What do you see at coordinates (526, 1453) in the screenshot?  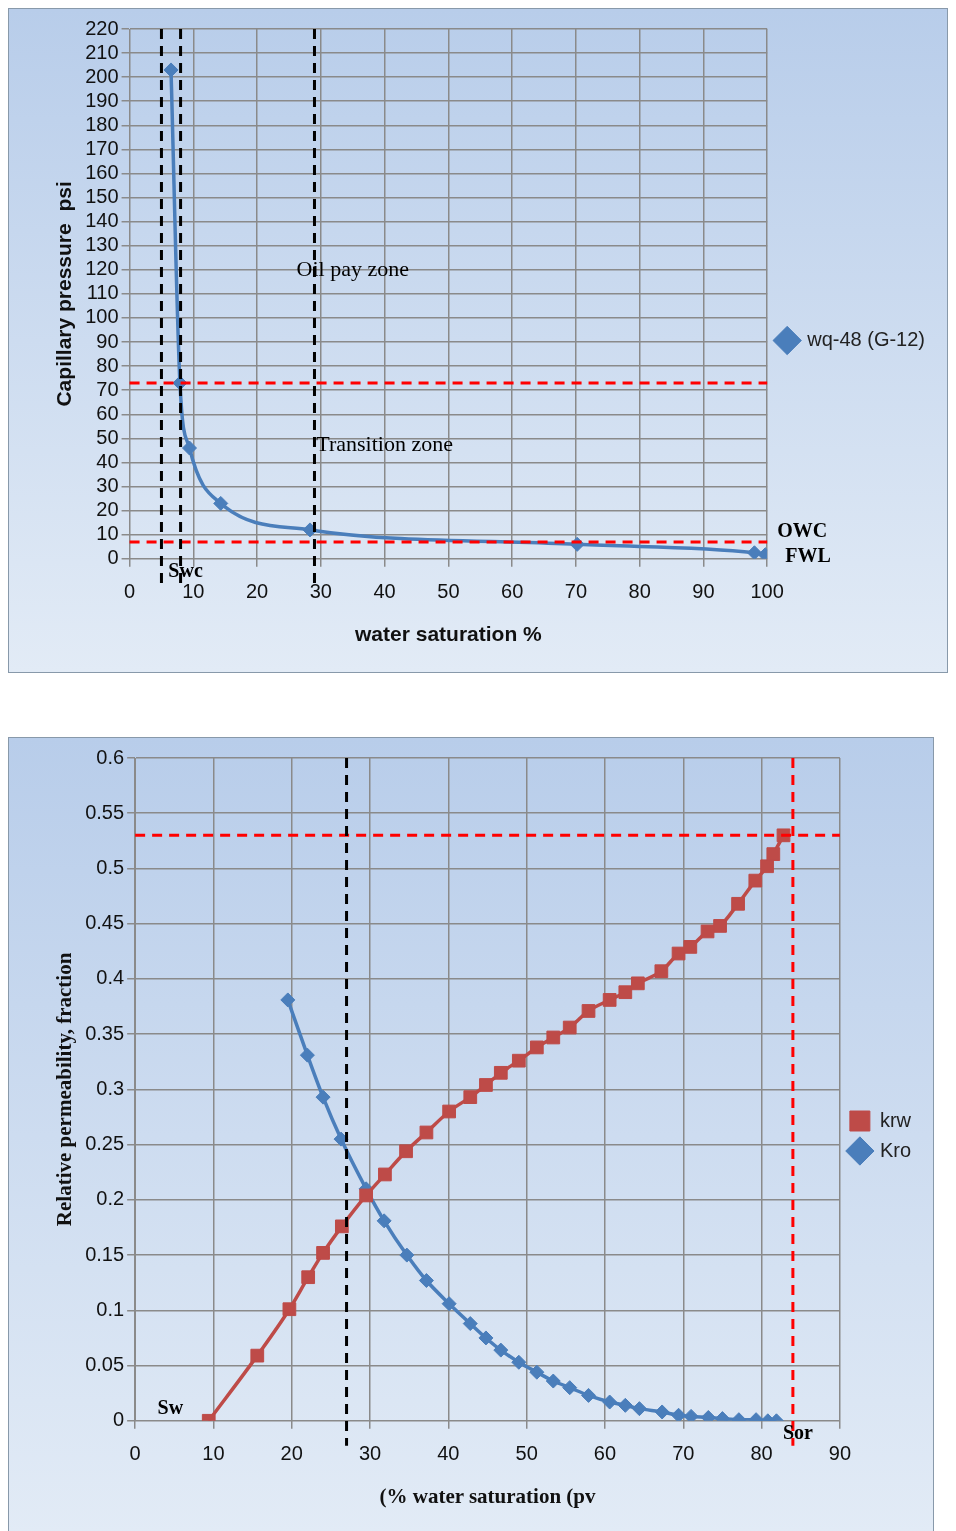 I see `x-tick-label: 50` at bounding box center [526, 1453].